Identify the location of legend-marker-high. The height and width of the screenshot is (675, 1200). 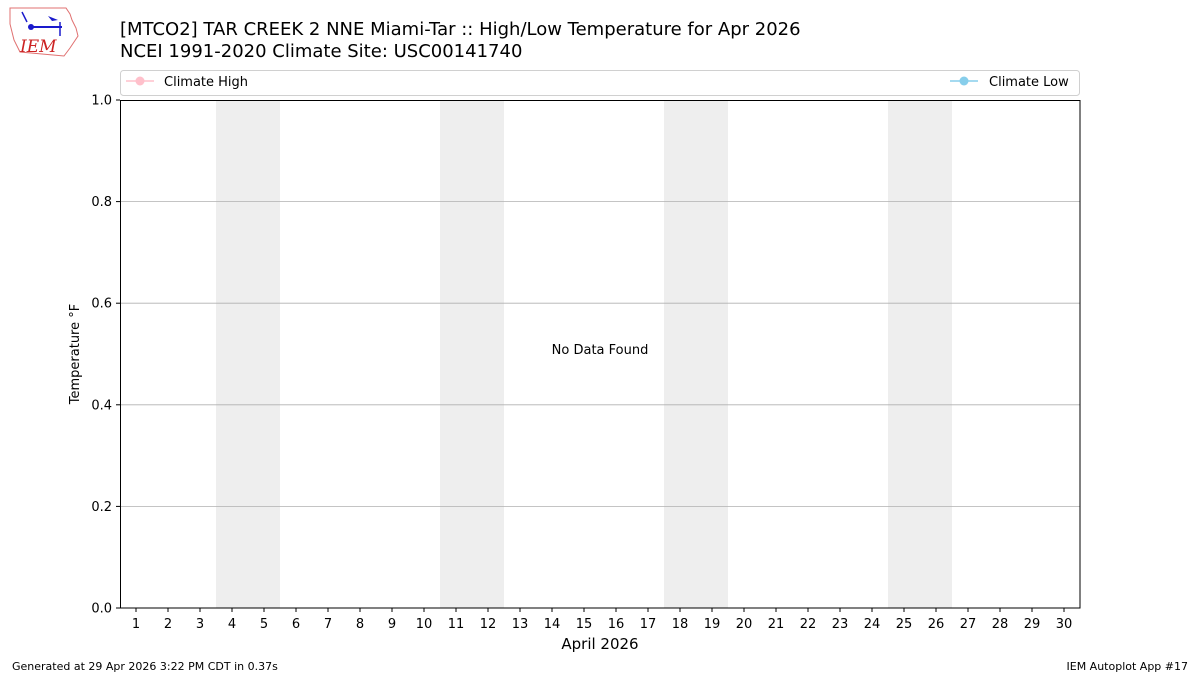
(140, 81).